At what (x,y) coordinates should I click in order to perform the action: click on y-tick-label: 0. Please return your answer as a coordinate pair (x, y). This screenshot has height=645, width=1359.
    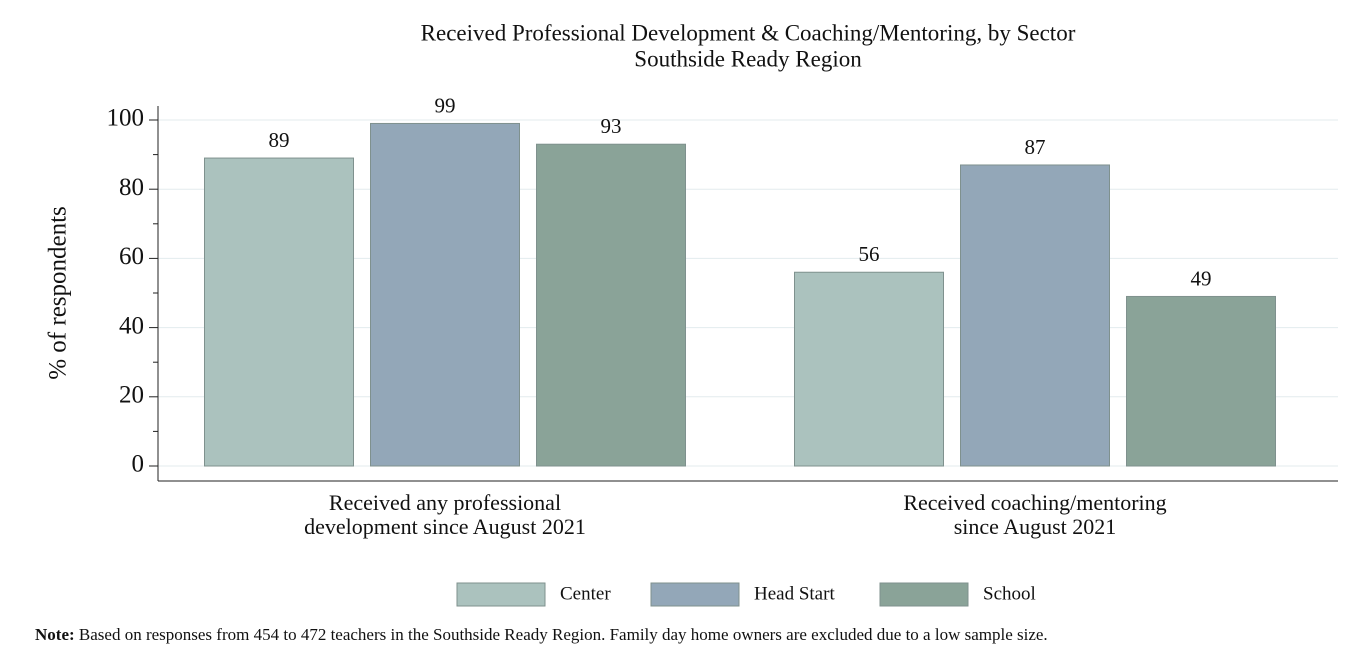
    Looking at the image, I should click on (138, 464).